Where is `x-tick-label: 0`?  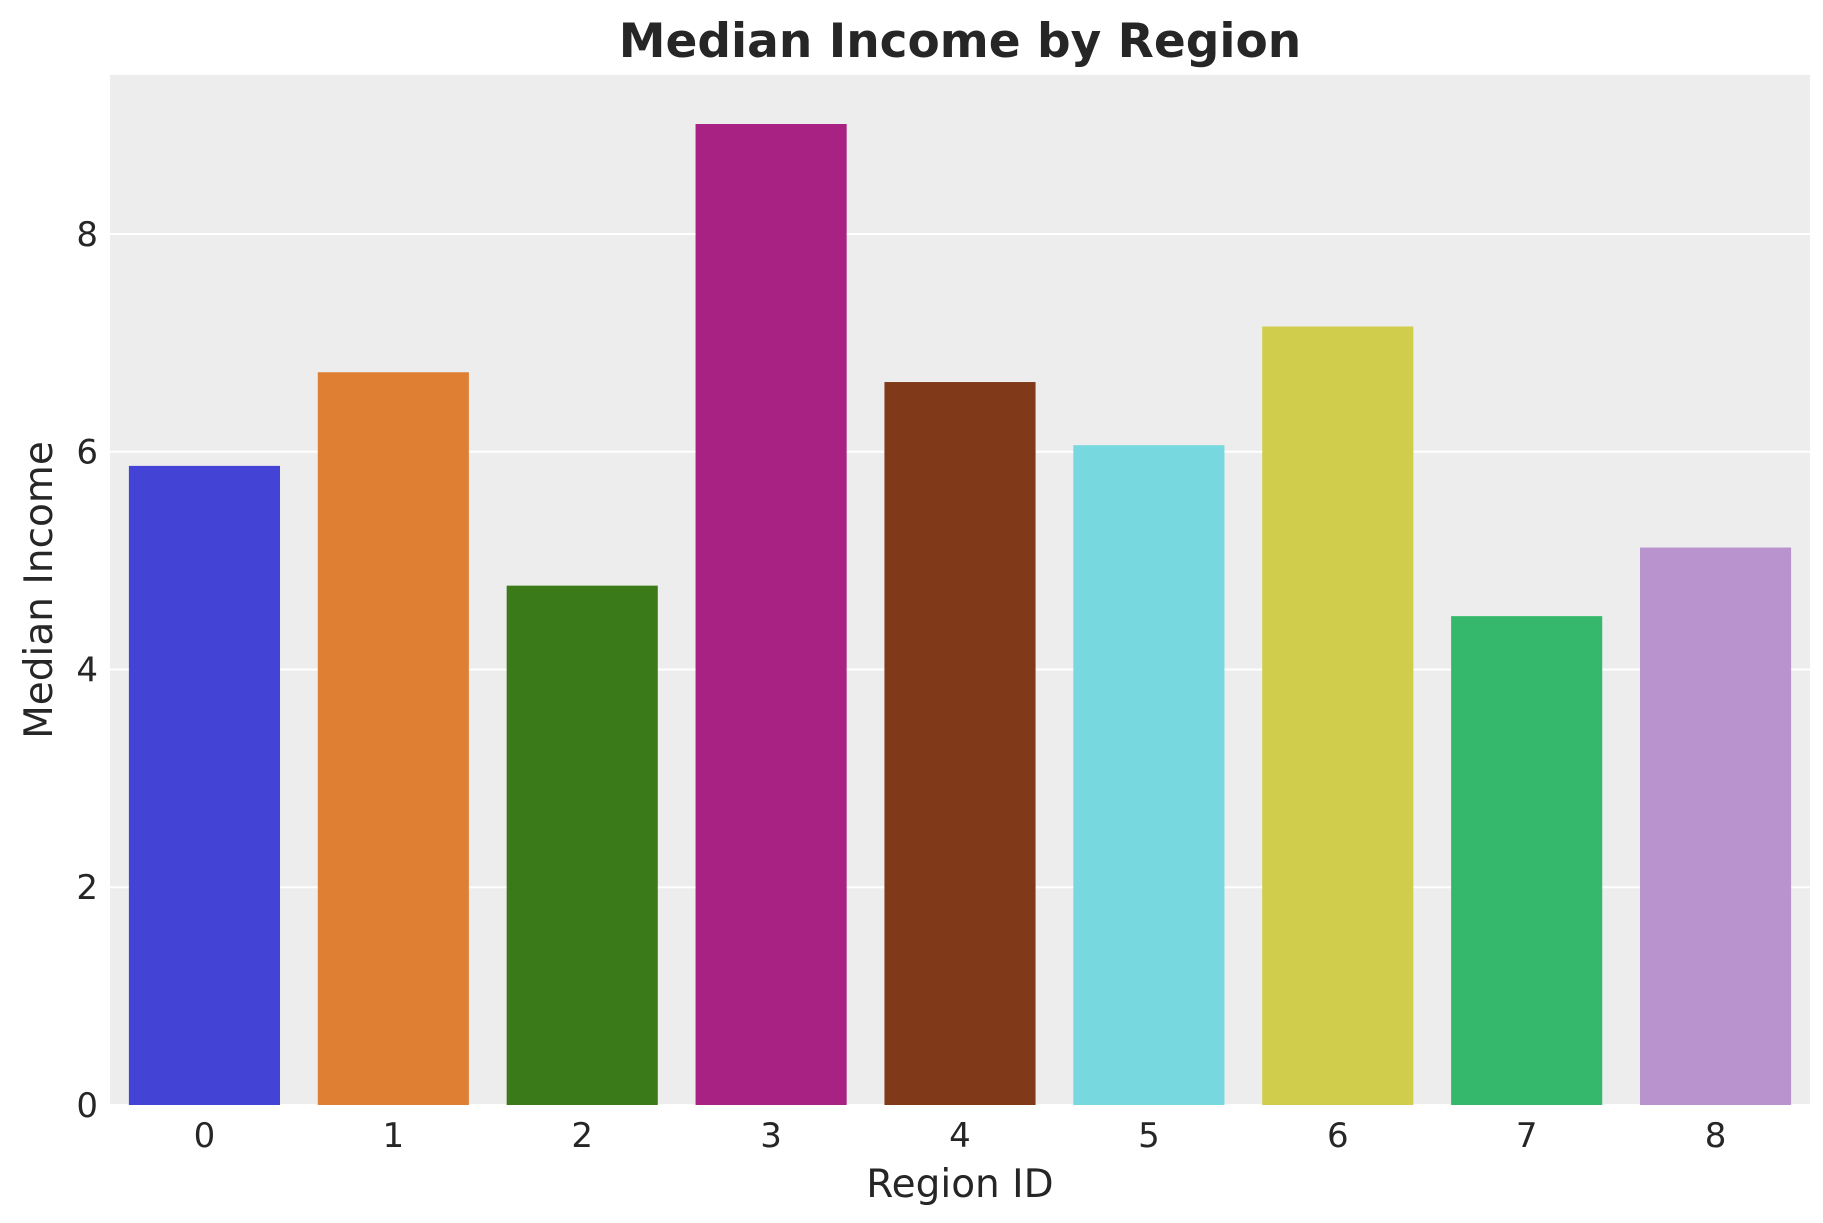
x-tick-label: 0 is located at coordinates (205, 1136).